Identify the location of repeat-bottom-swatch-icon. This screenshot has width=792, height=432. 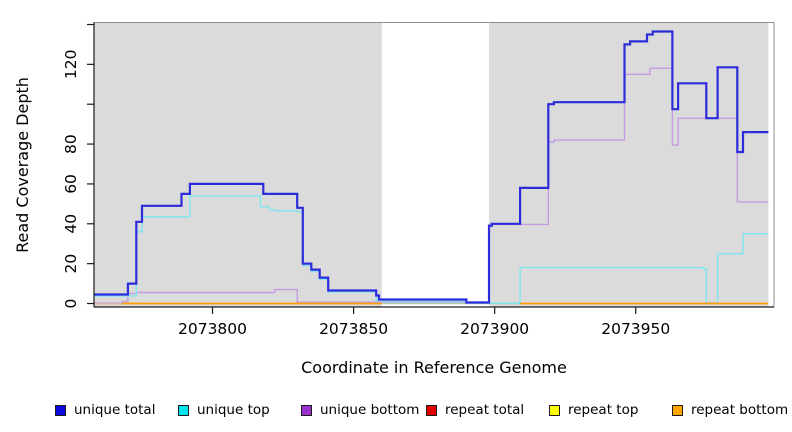
(677, 410).